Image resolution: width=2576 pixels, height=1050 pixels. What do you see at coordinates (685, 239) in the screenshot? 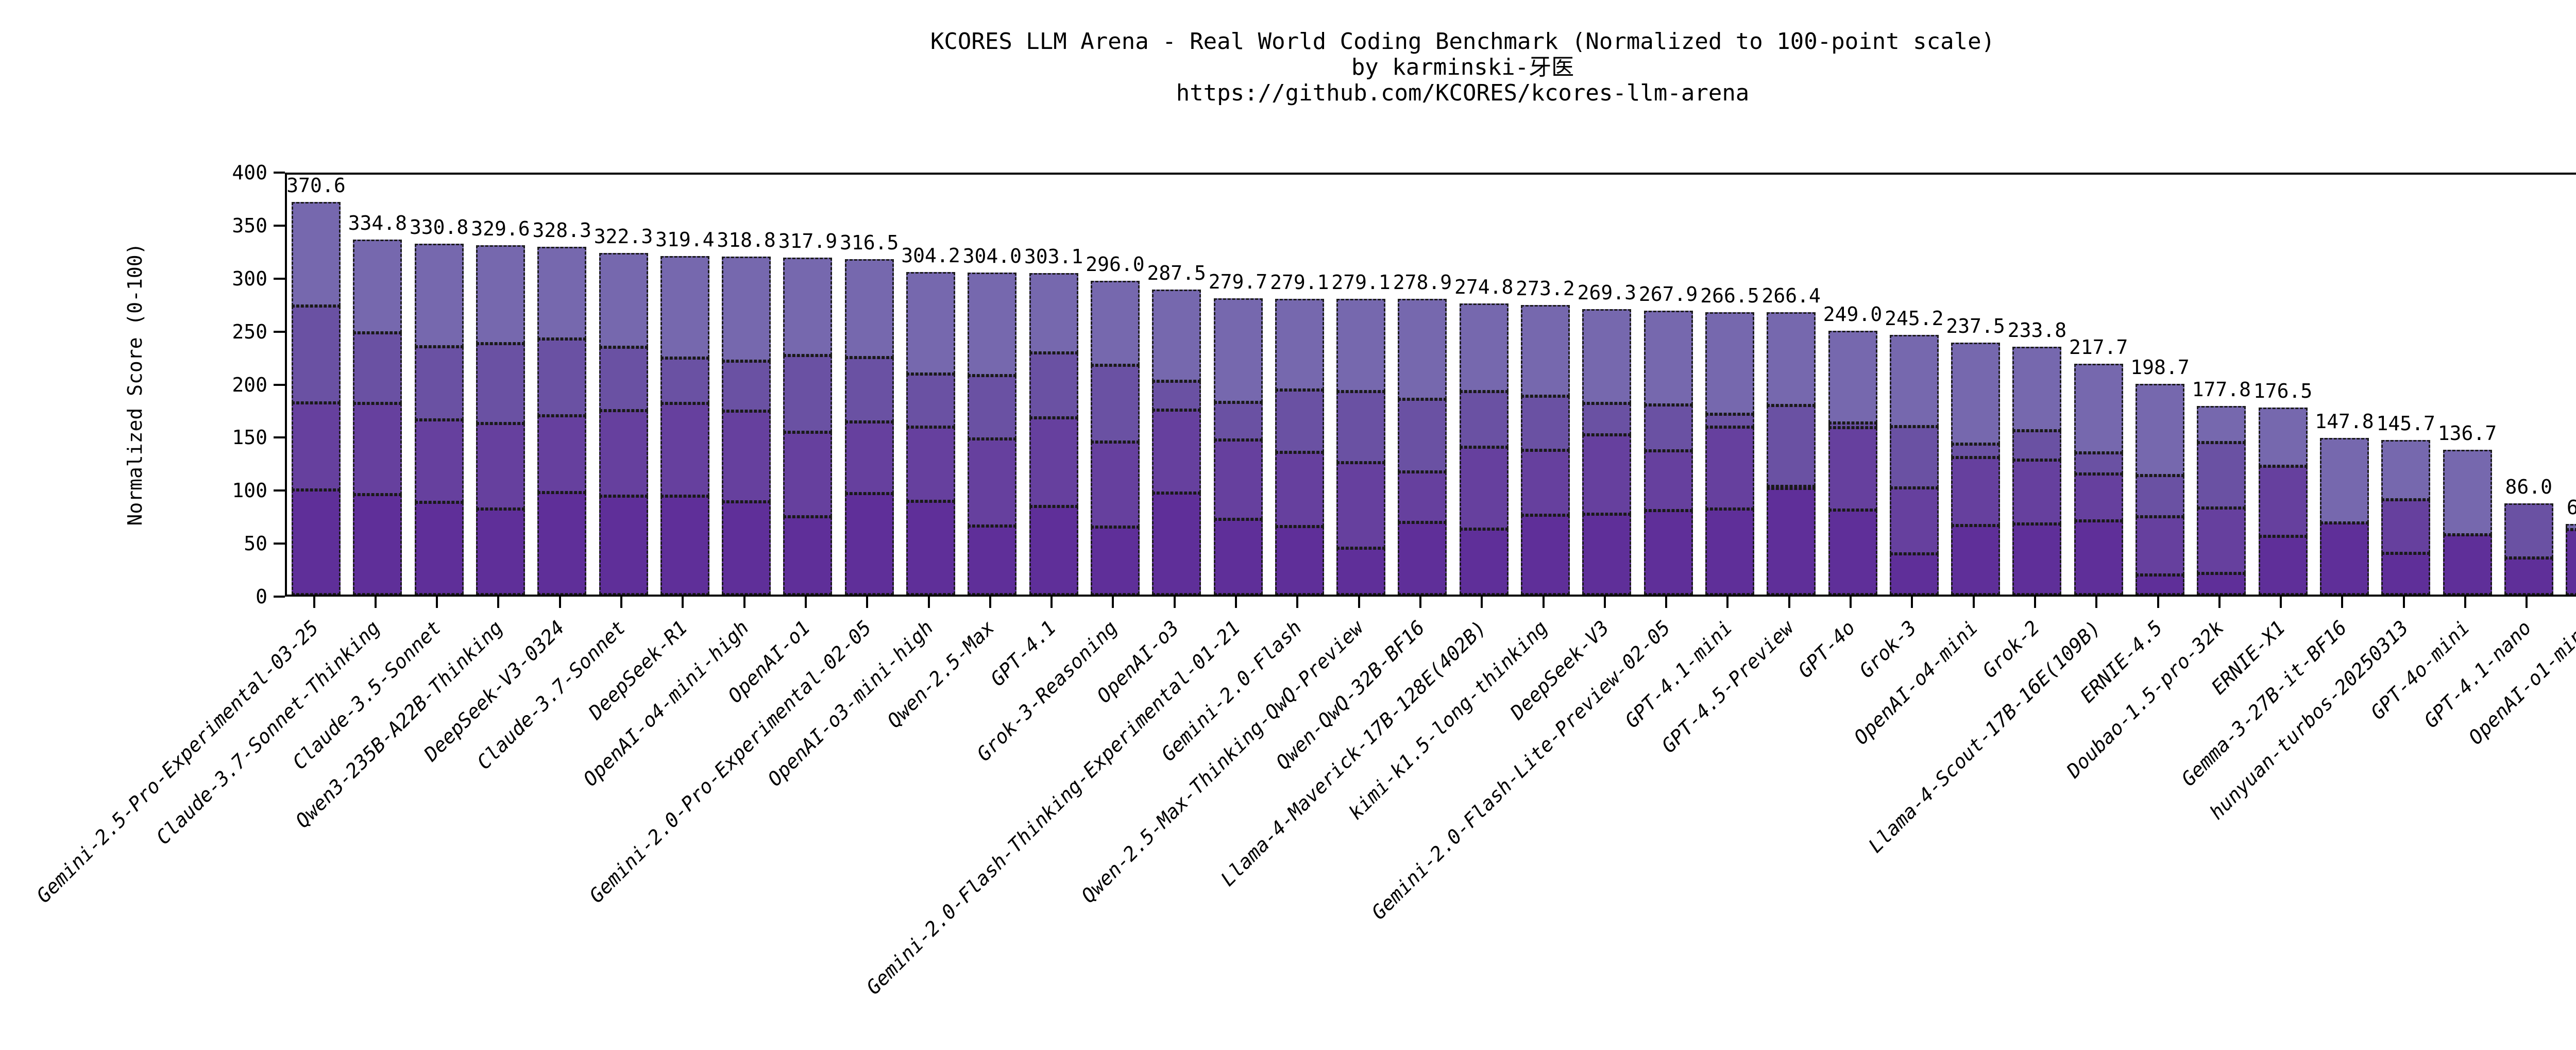
I see `bar-value-label: 319.4` at bounding box center [685, 239].